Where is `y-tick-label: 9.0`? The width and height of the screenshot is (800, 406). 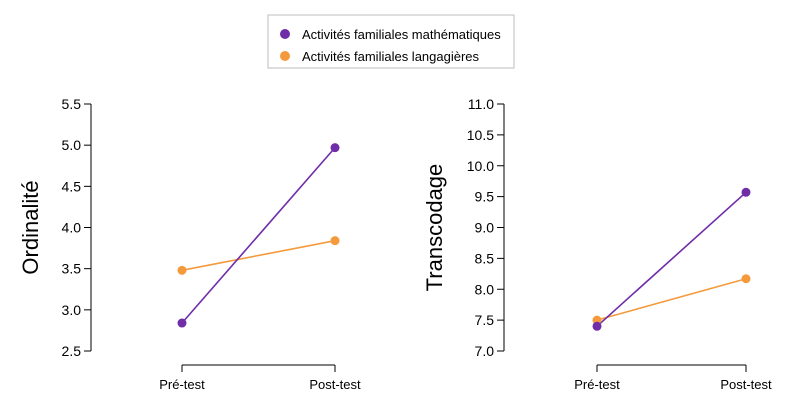 y-tick-label: 9.0 is located at coordinates (485, 228).